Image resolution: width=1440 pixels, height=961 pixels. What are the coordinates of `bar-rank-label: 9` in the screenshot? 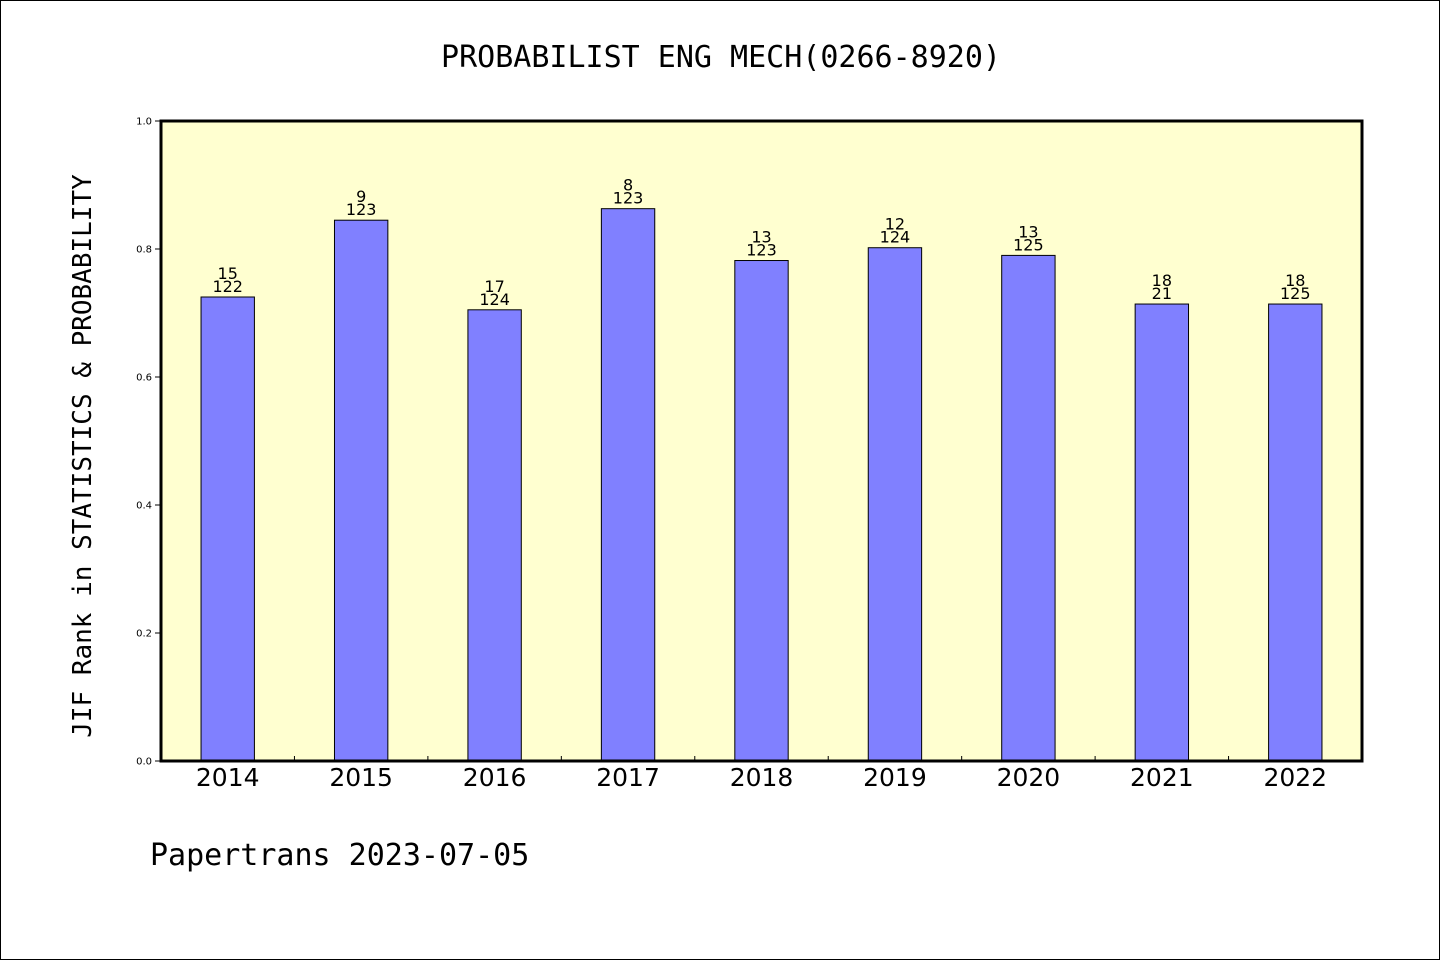 It's located at (361, 196).